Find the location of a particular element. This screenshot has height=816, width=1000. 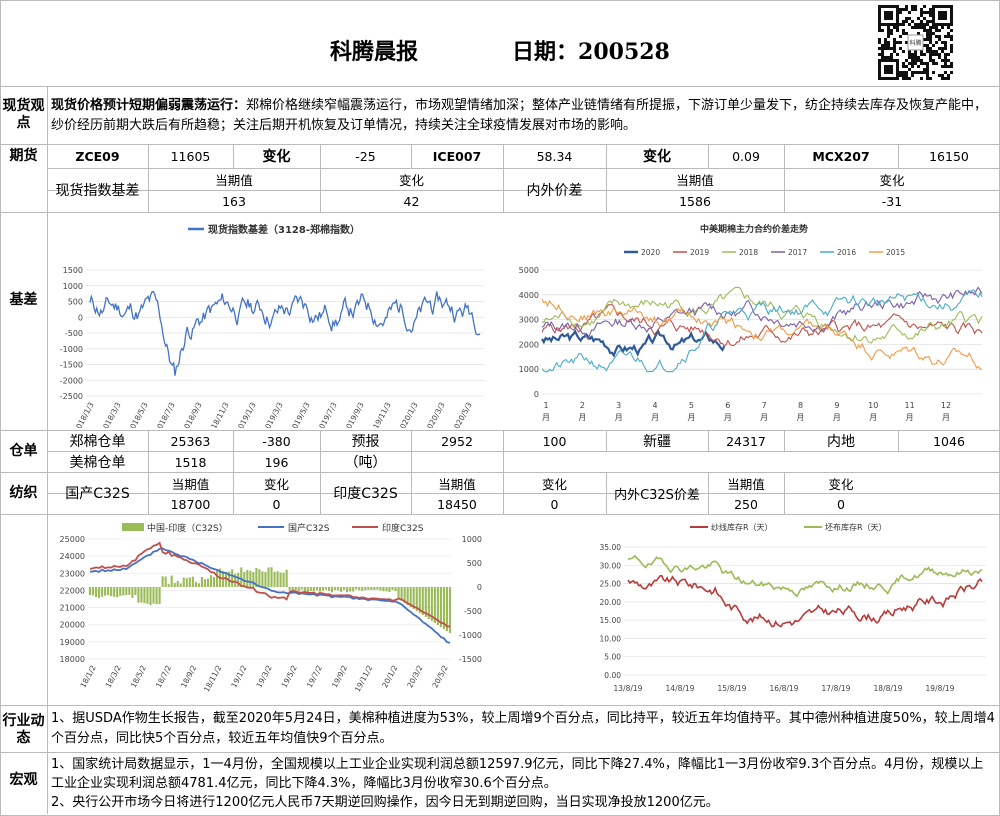

y-left-tick-label: 19000 is located at coordinates (72, 642).